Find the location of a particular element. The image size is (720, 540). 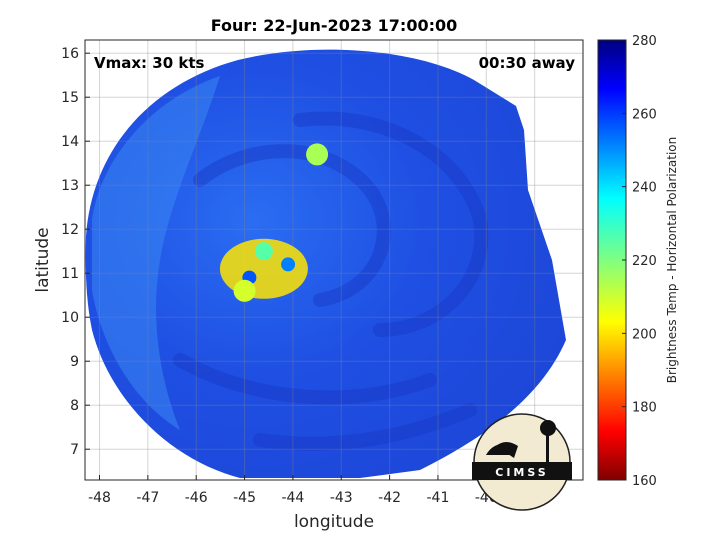

y-tick-label: 10 is located at coordinates (70, 318).